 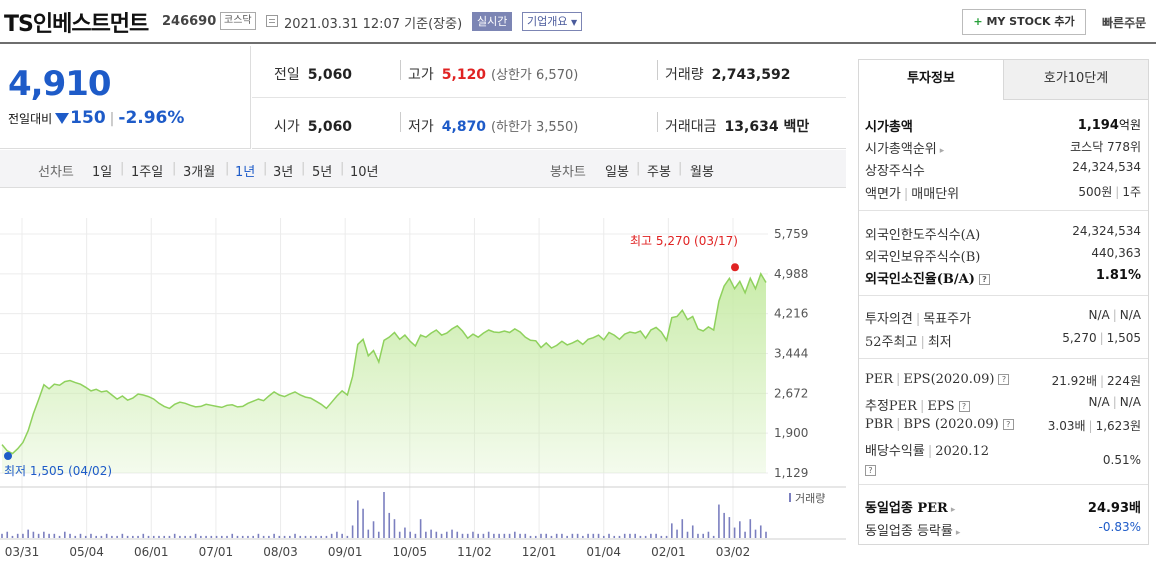 I want to click on market-cap-row: 시가총액 1,194억원, so click(x=1003, y=126).